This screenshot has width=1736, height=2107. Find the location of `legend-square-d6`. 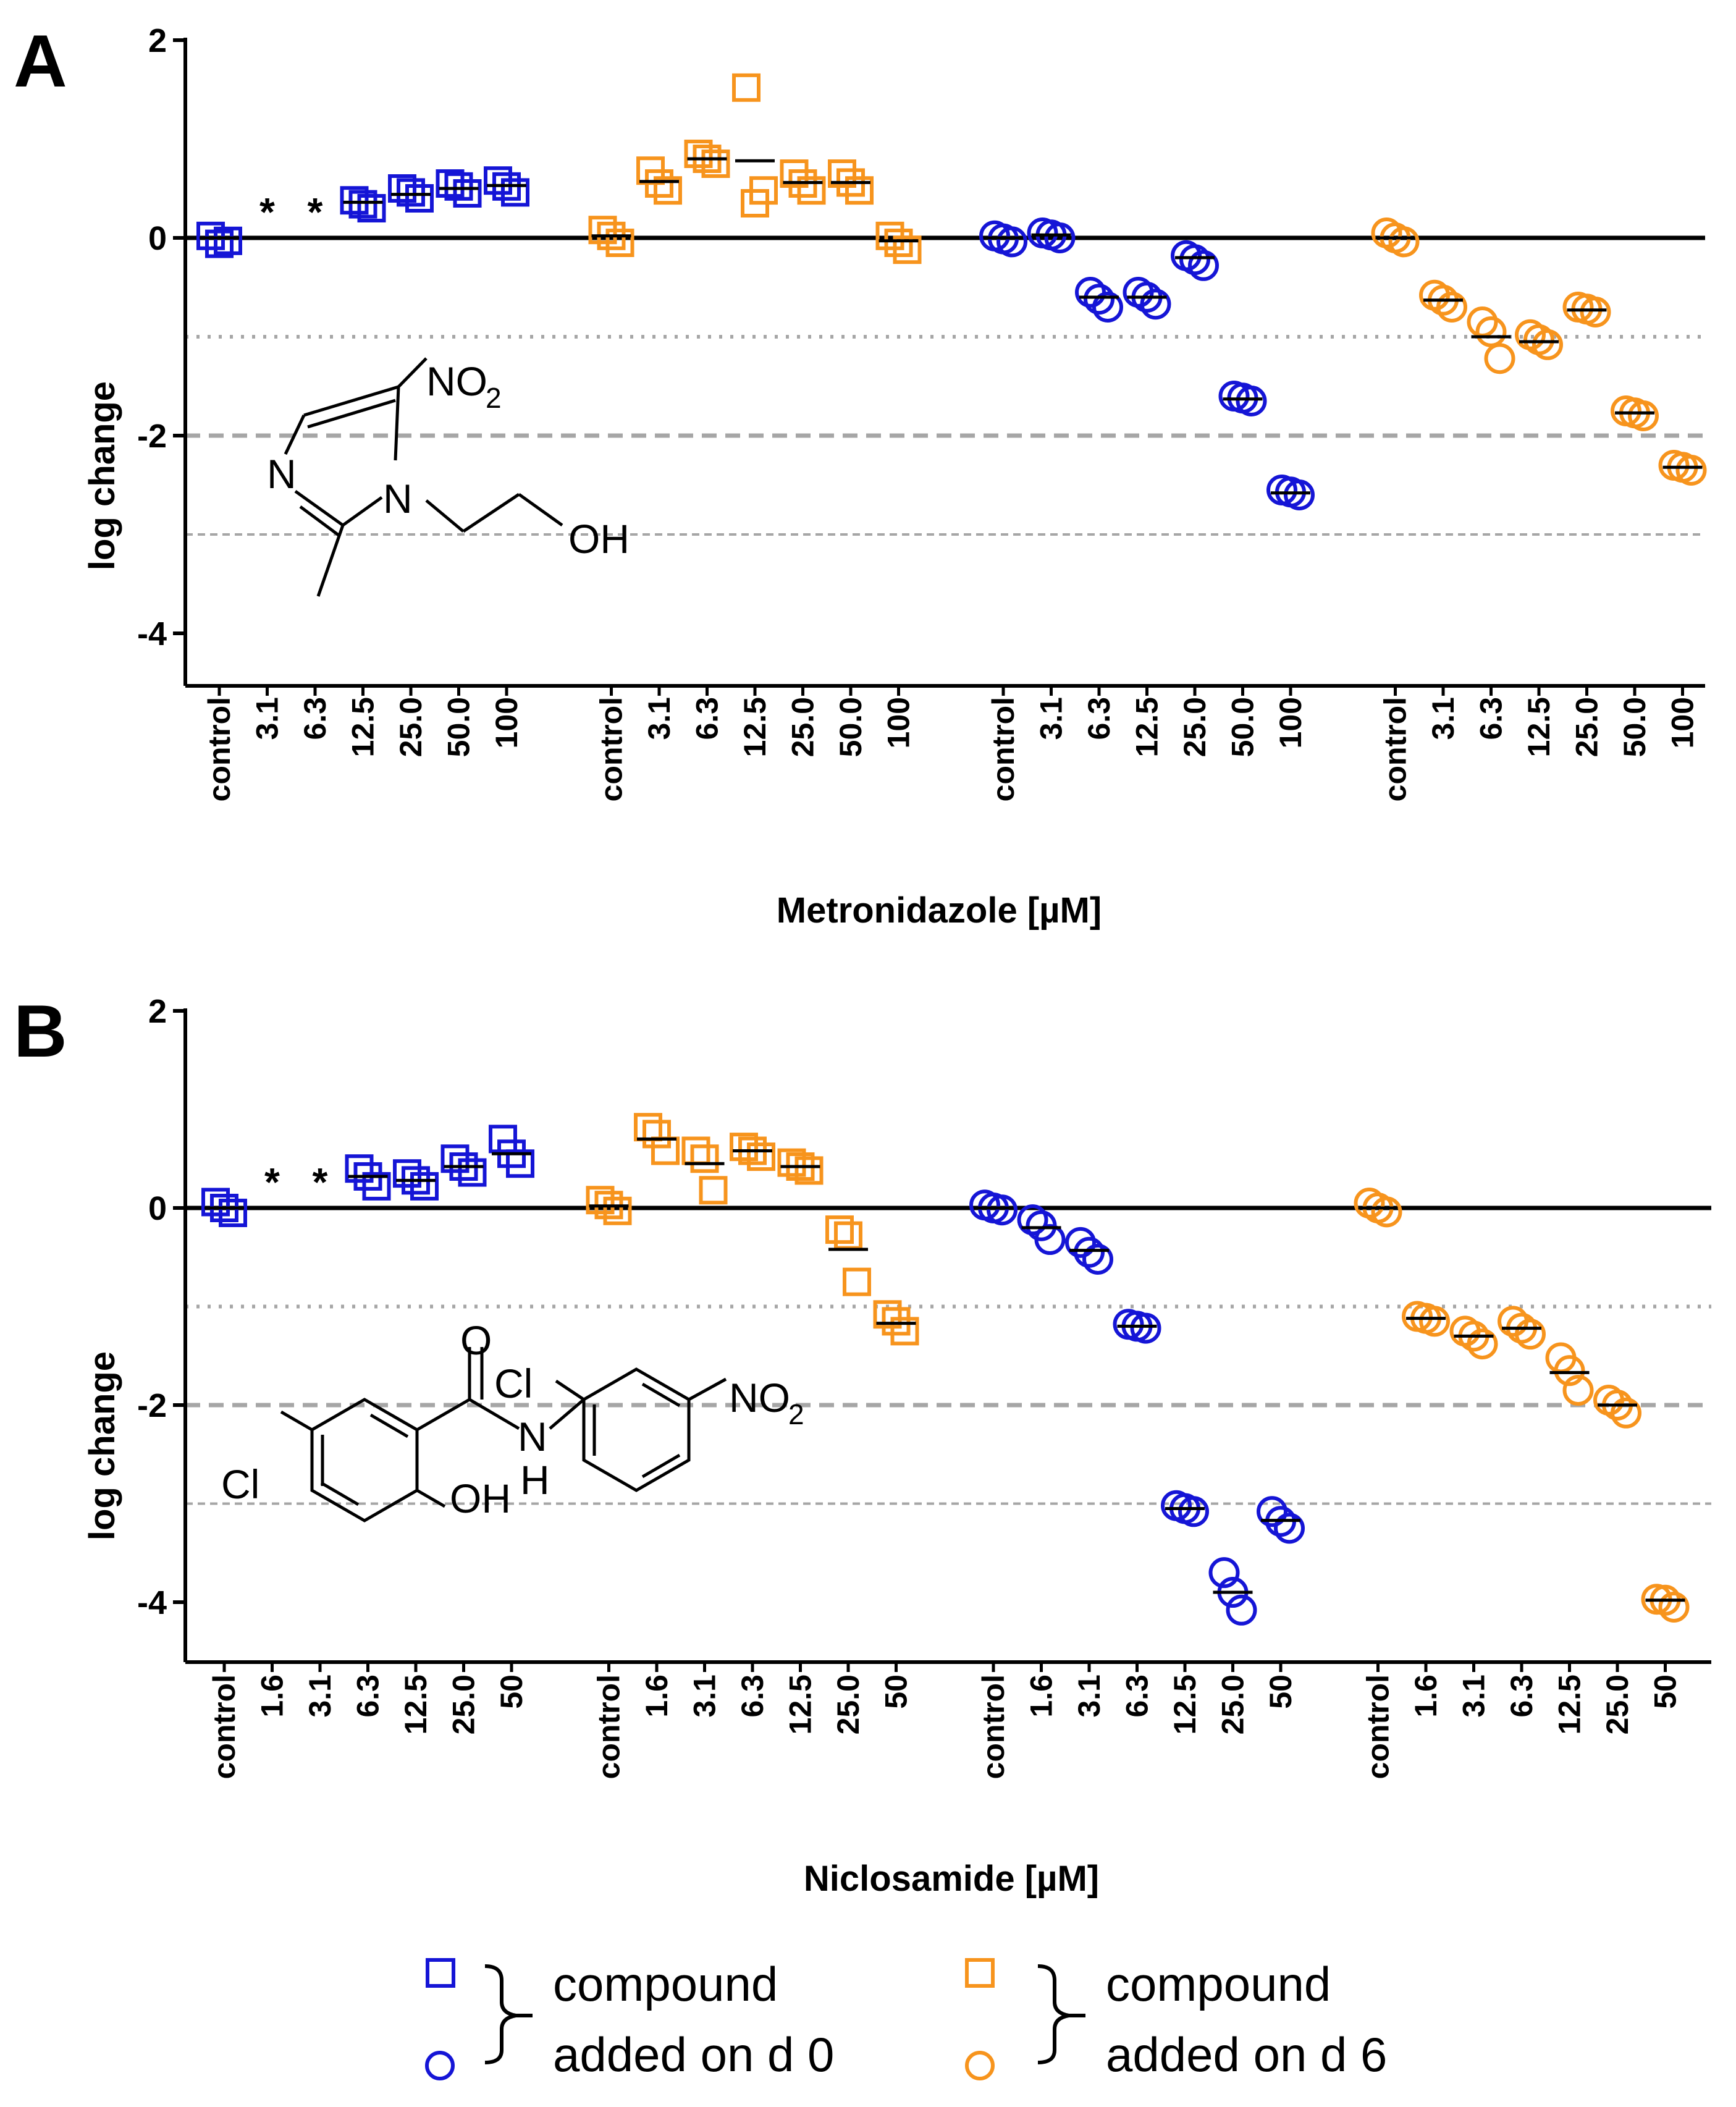

legend-square-d6 is located at coordinates (980, 1973).